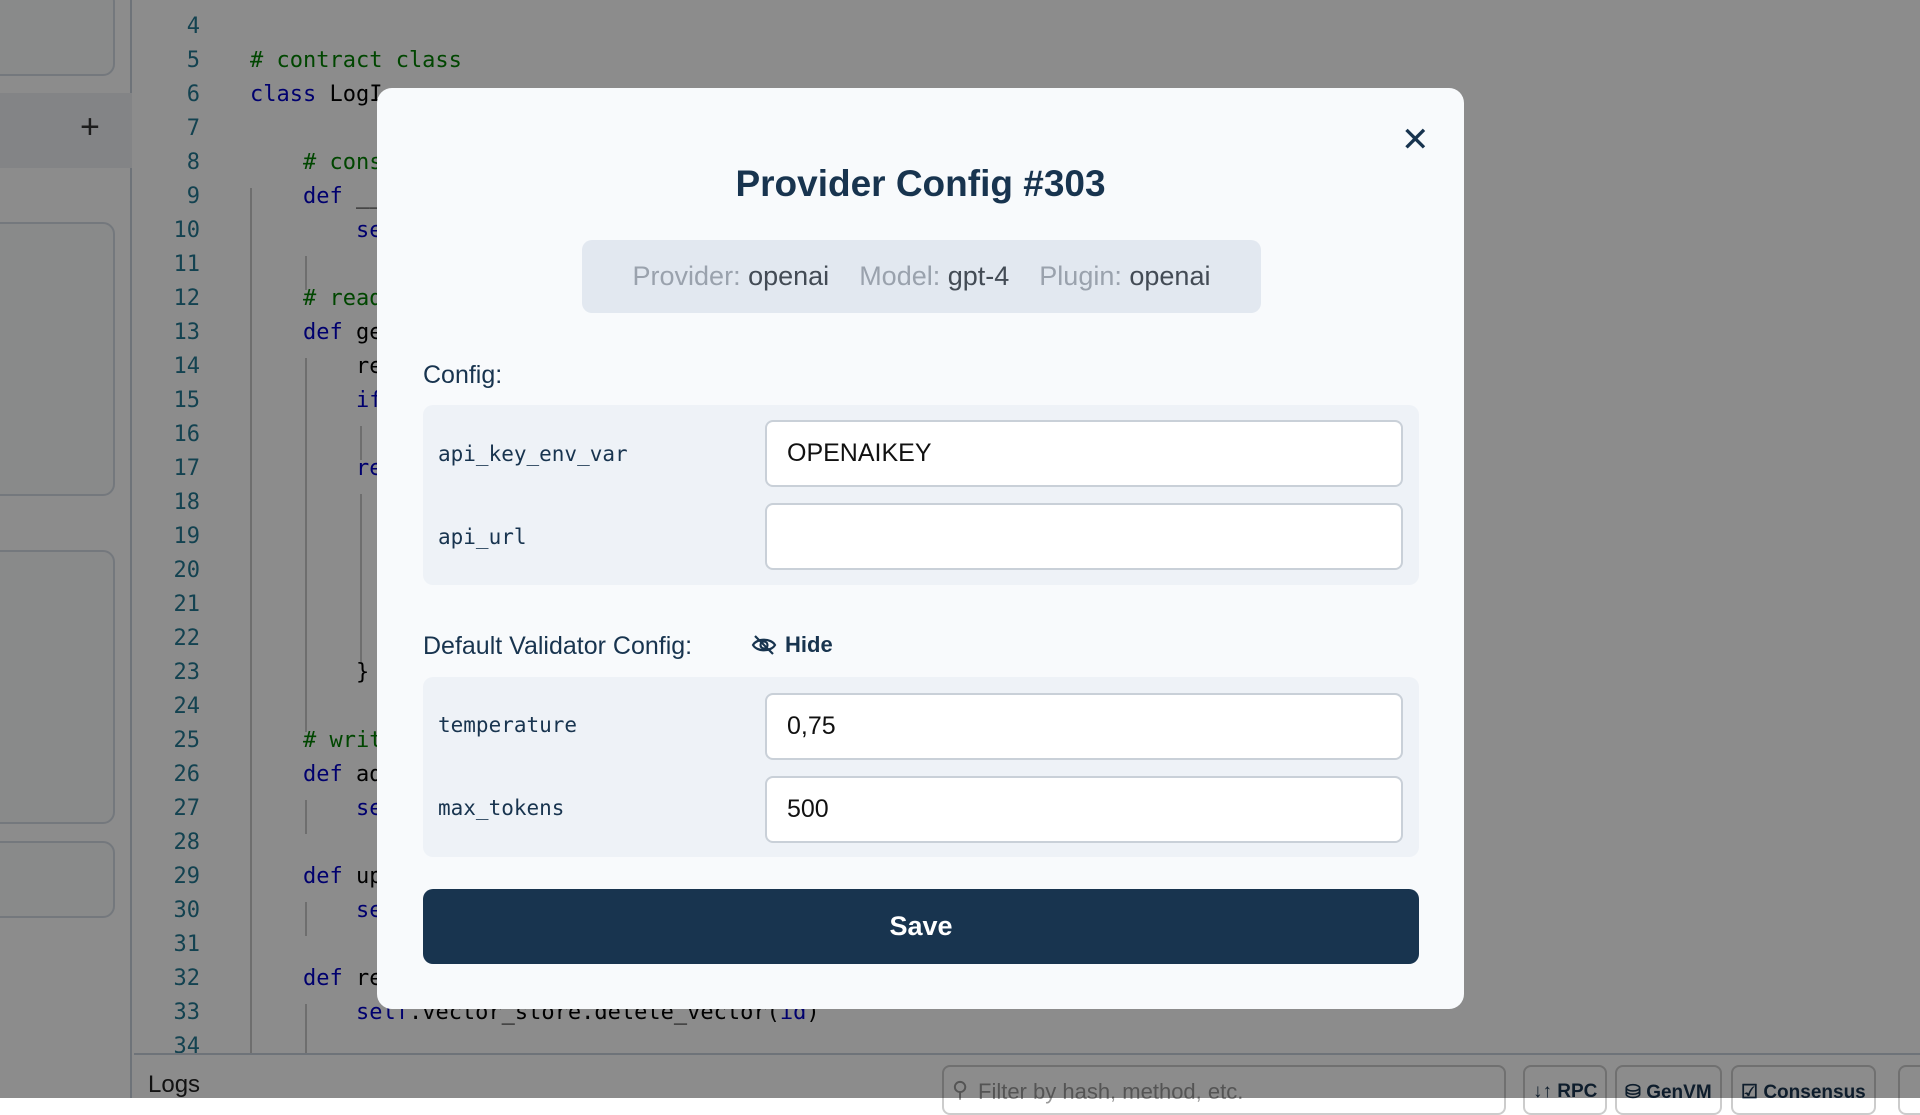 The image size is (1920, 1115). I want to click on line-number: 7, so click(193, 128).